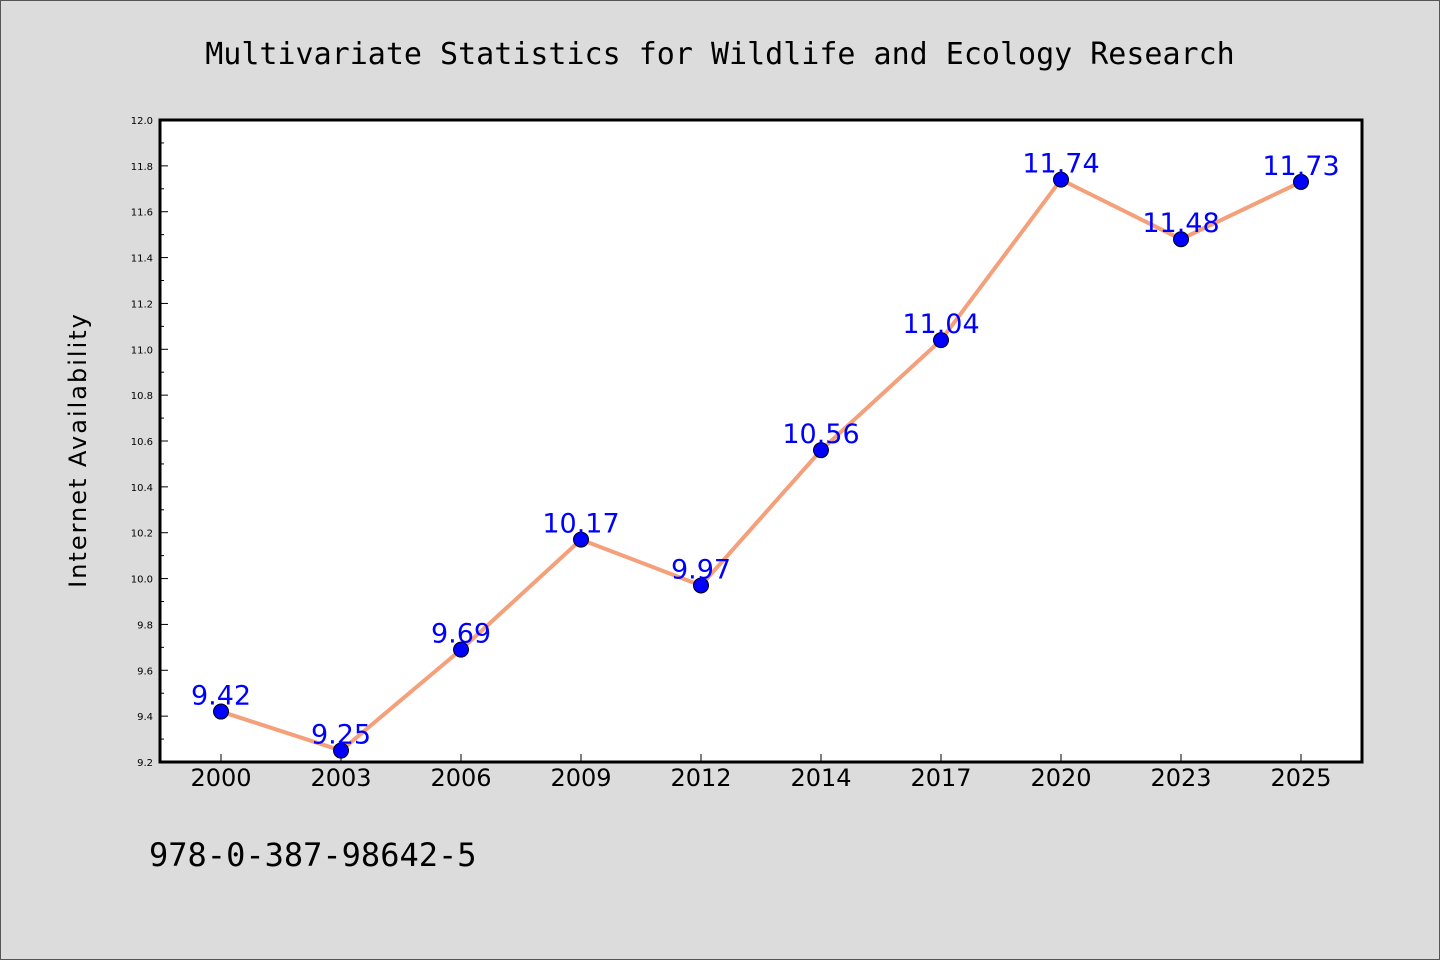 Image resolution: width=1440 pixels, height=960 pixels. What do you see at coordinates (145, 763) in the screenshot?
I see `y-tick-label: 9.2` at bounding box center [145, 763].